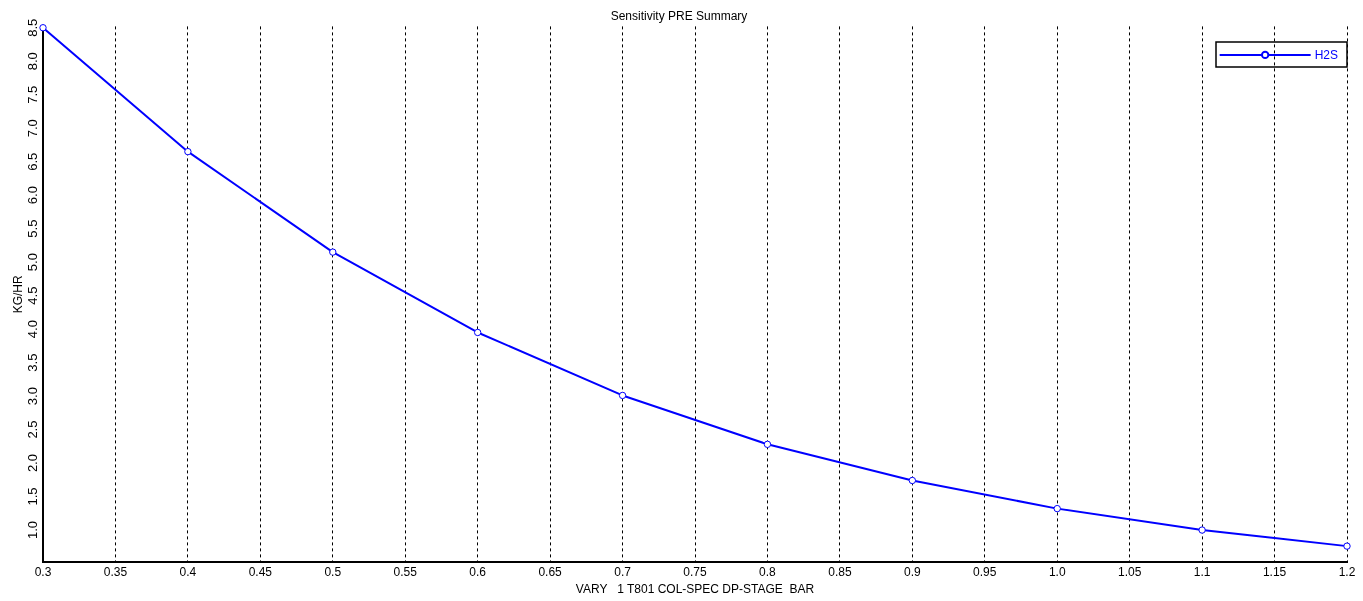 The image size is (1363, 601). I want to click on y-tick-label: 1.0, so click(32, 530).